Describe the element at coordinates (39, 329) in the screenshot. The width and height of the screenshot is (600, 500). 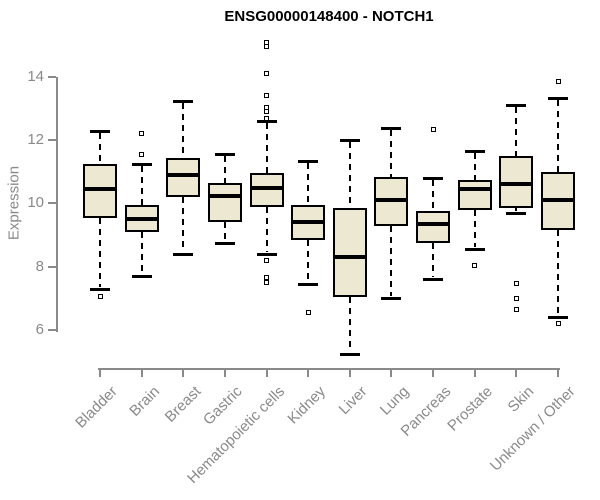
I see `y-tick-label: 6` at that location.